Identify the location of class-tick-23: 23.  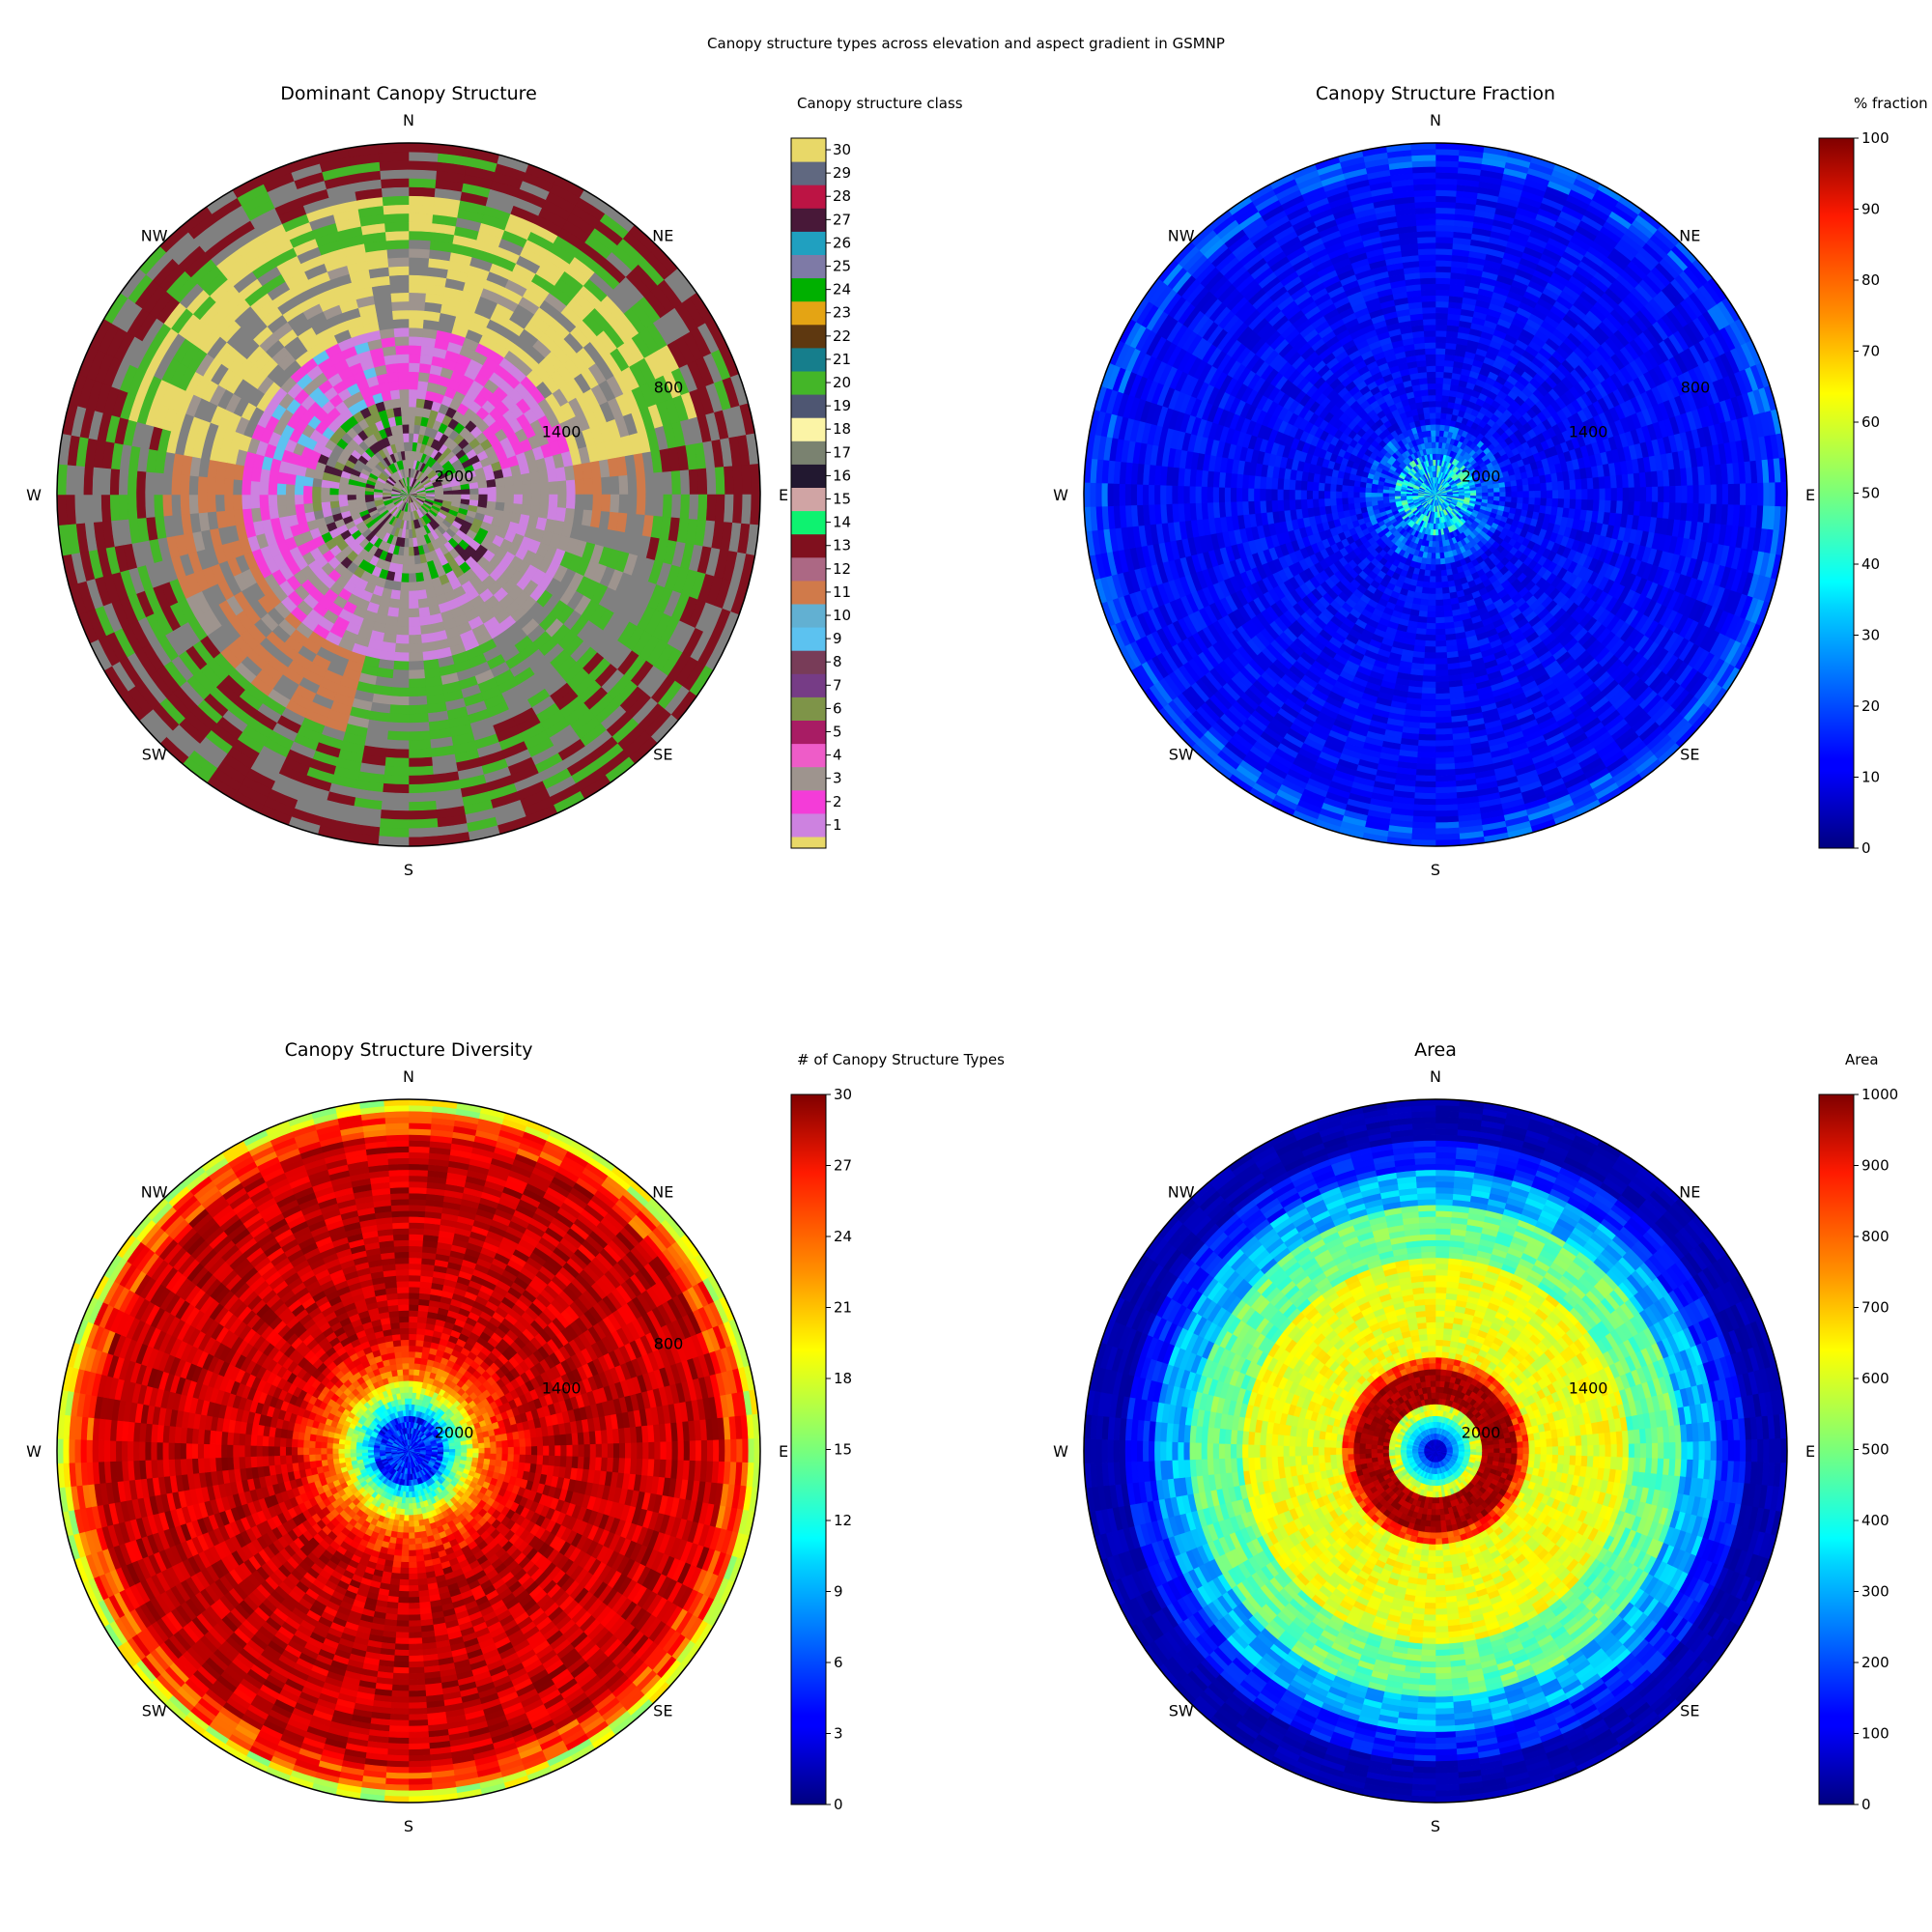
(842, 313).